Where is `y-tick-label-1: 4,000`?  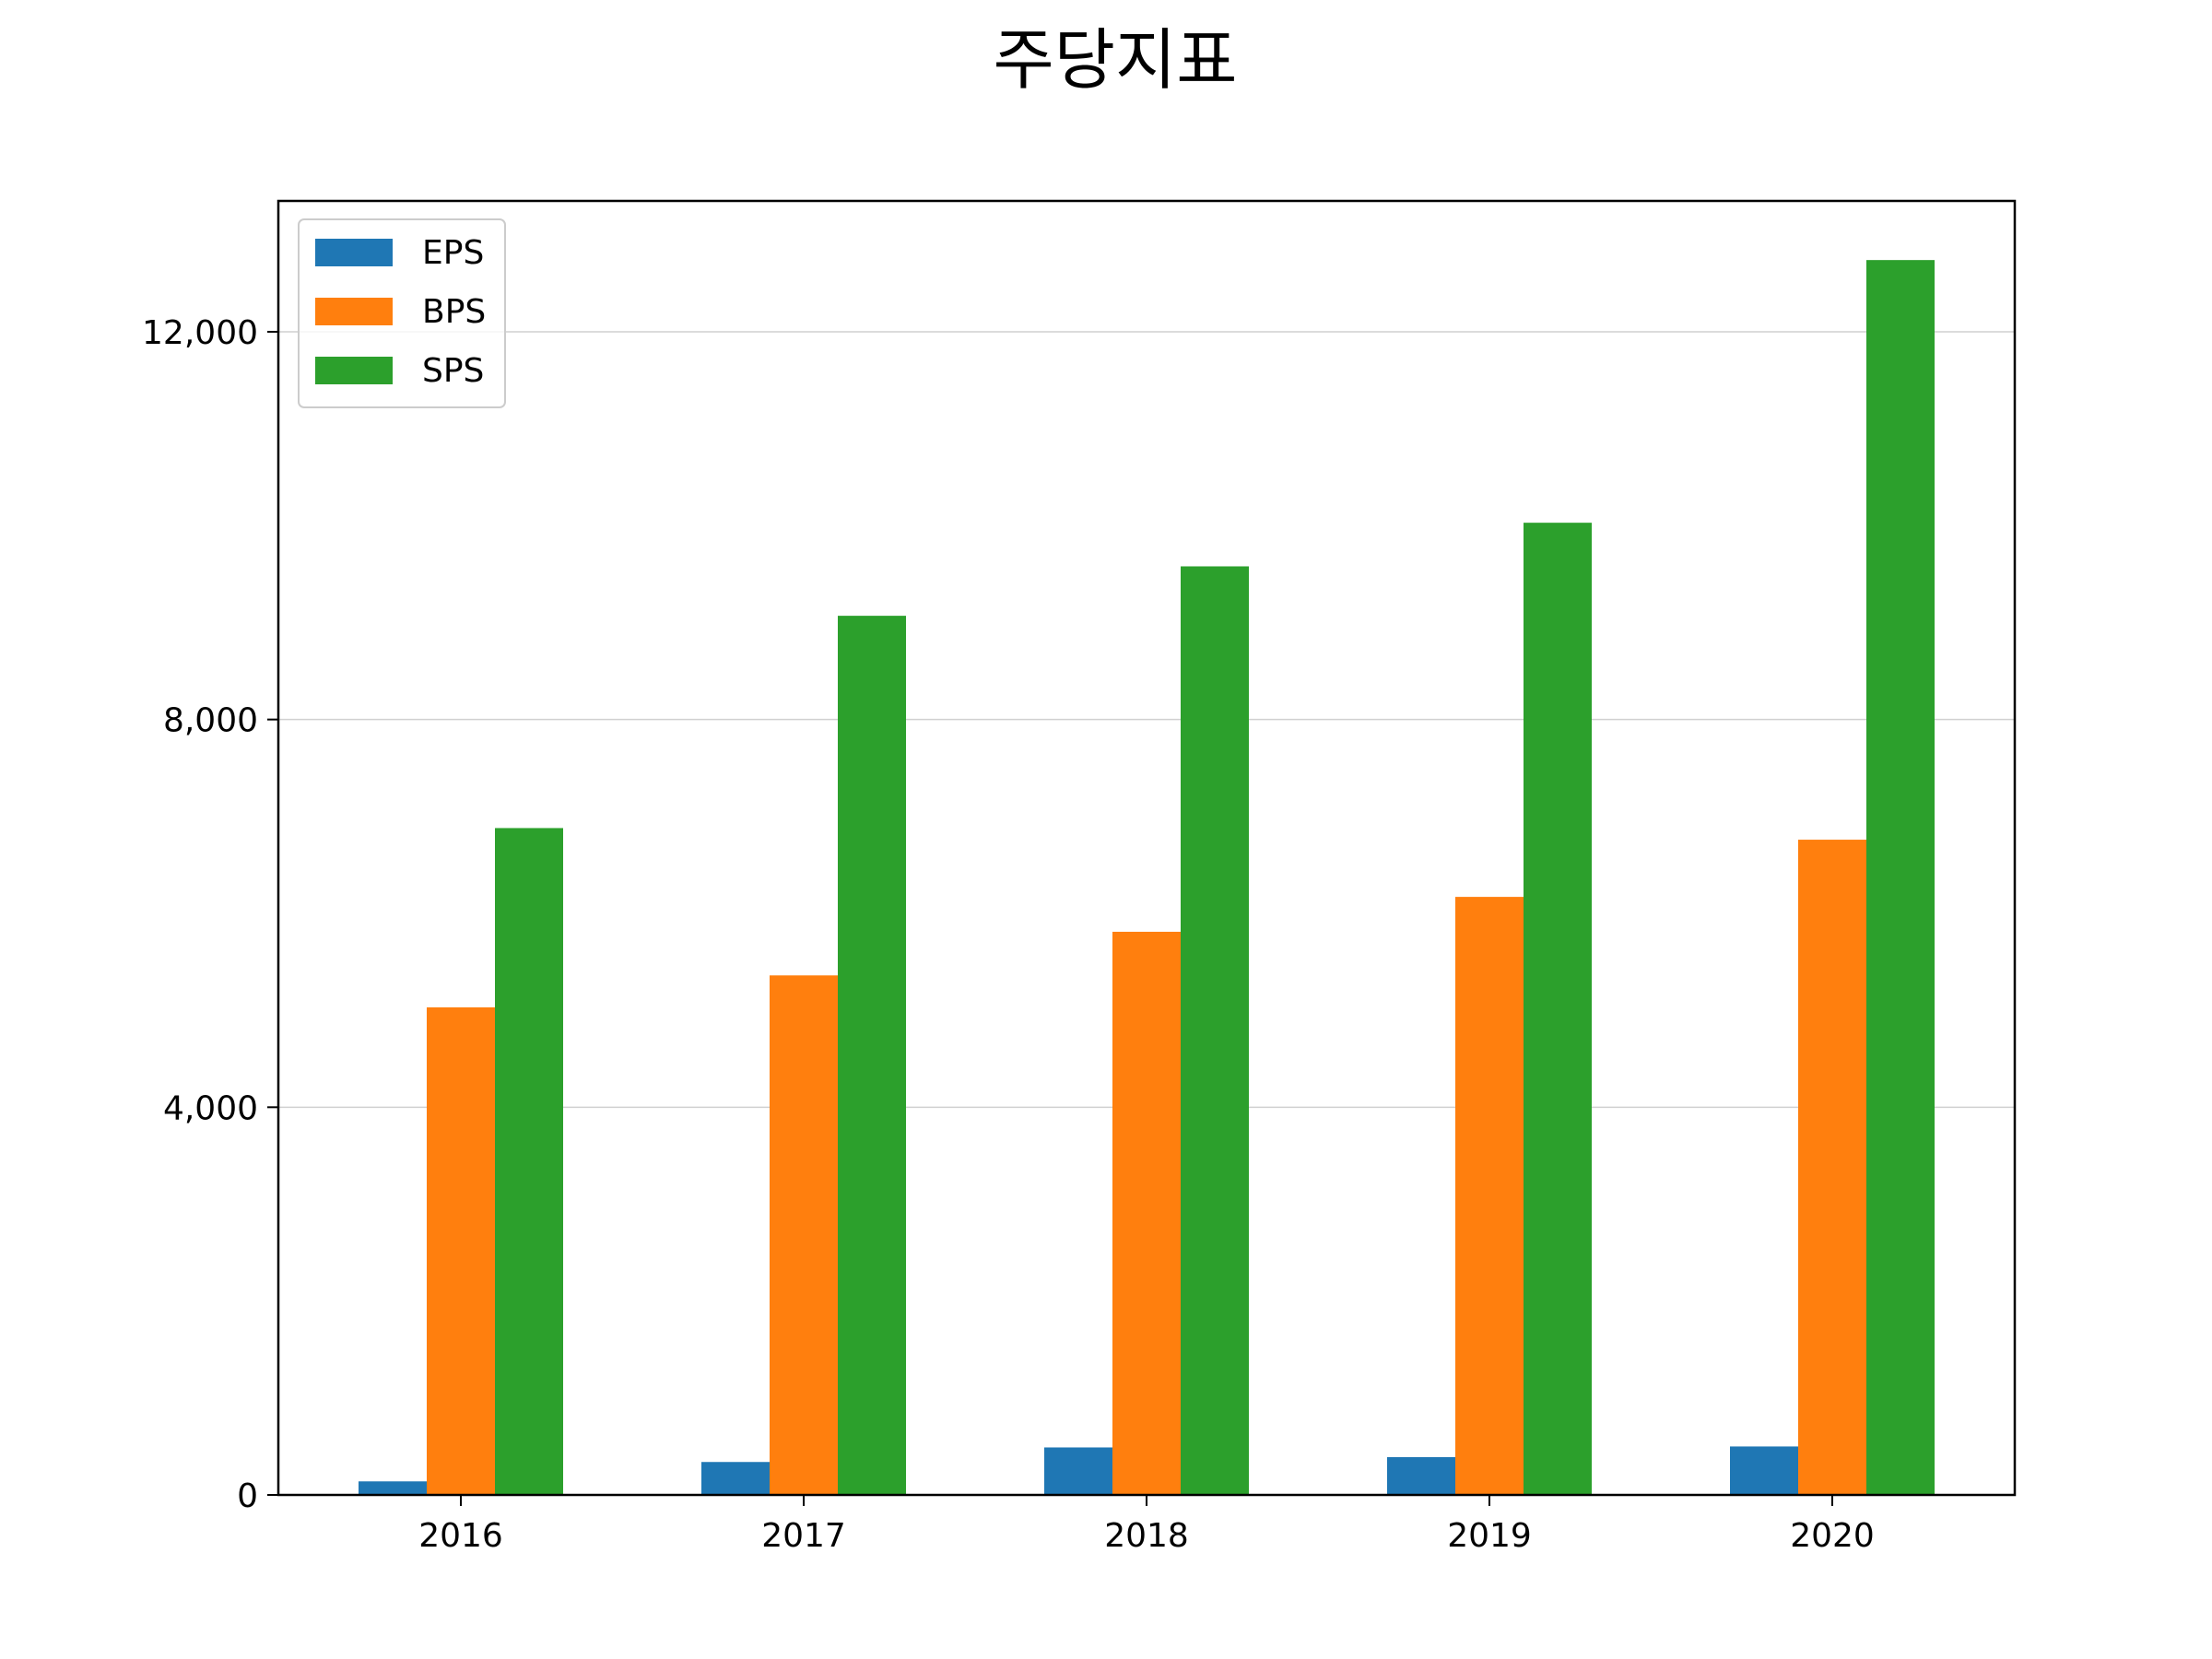
y-tick-label-1: 4,000 is located at coordinates (210, 1108).